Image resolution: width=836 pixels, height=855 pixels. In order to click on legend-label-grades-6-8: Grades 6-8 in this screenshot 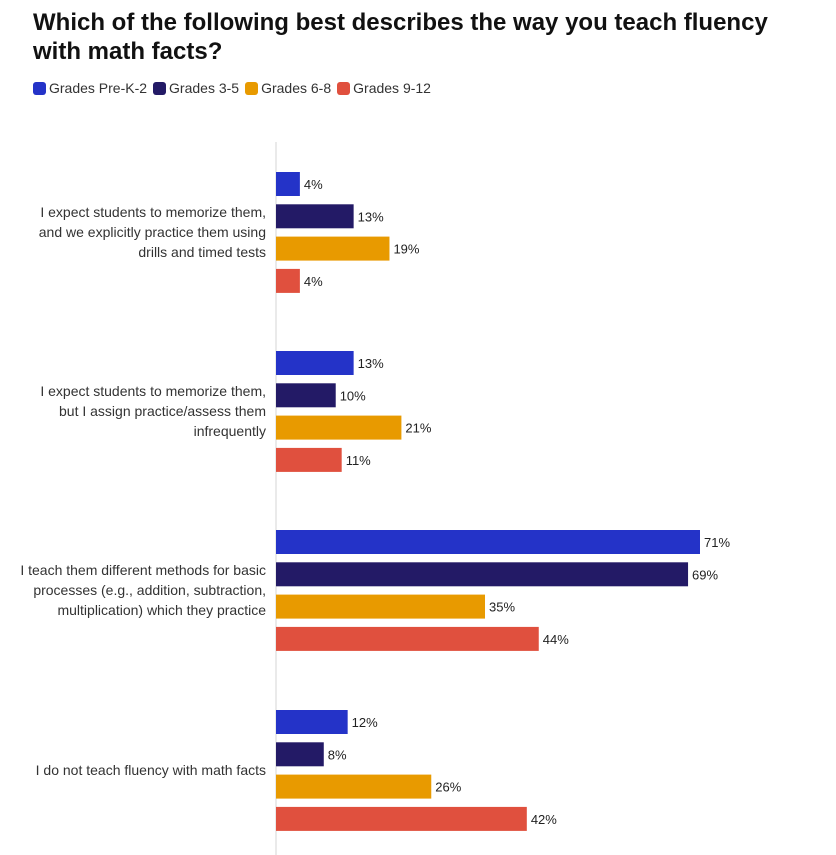, I will do `click(296, 88)`.